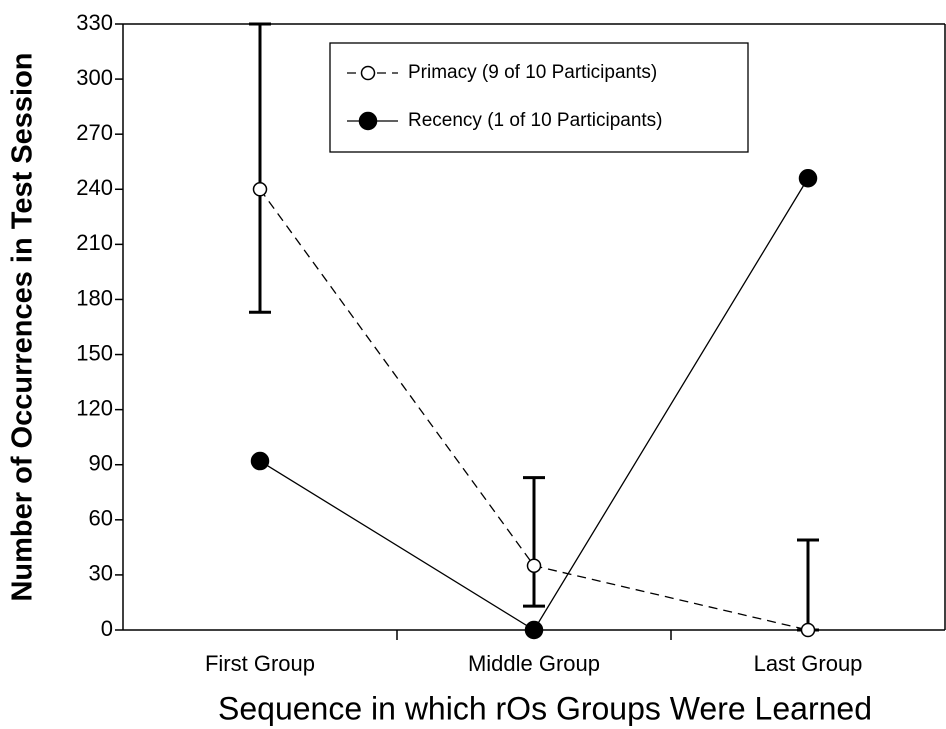 Image resolution: width=946 pixels, height=729 pixels. Describe the element at coordinates (260, 663) in the screenshot. I see `x-tick-label: First Group` at that location.